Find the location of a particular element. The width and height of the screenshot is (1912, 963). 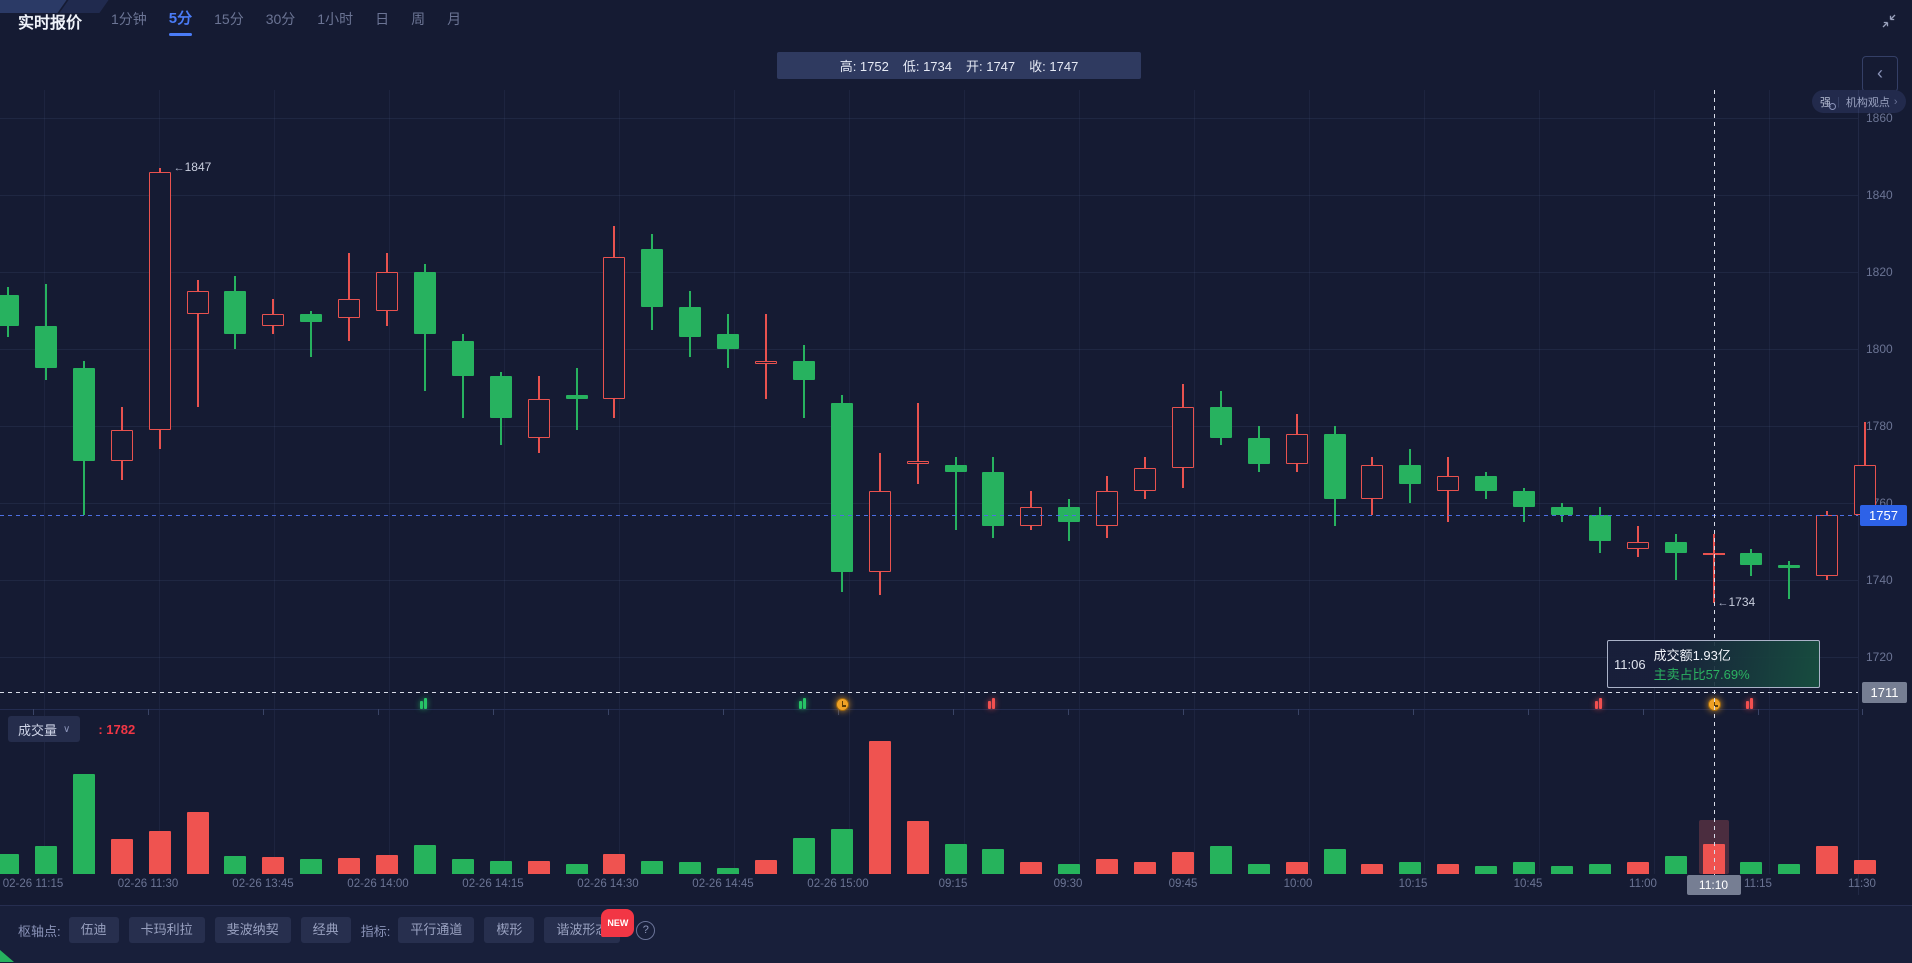

time-axis-label: 11:15 is located at coordinates (1758, 884).